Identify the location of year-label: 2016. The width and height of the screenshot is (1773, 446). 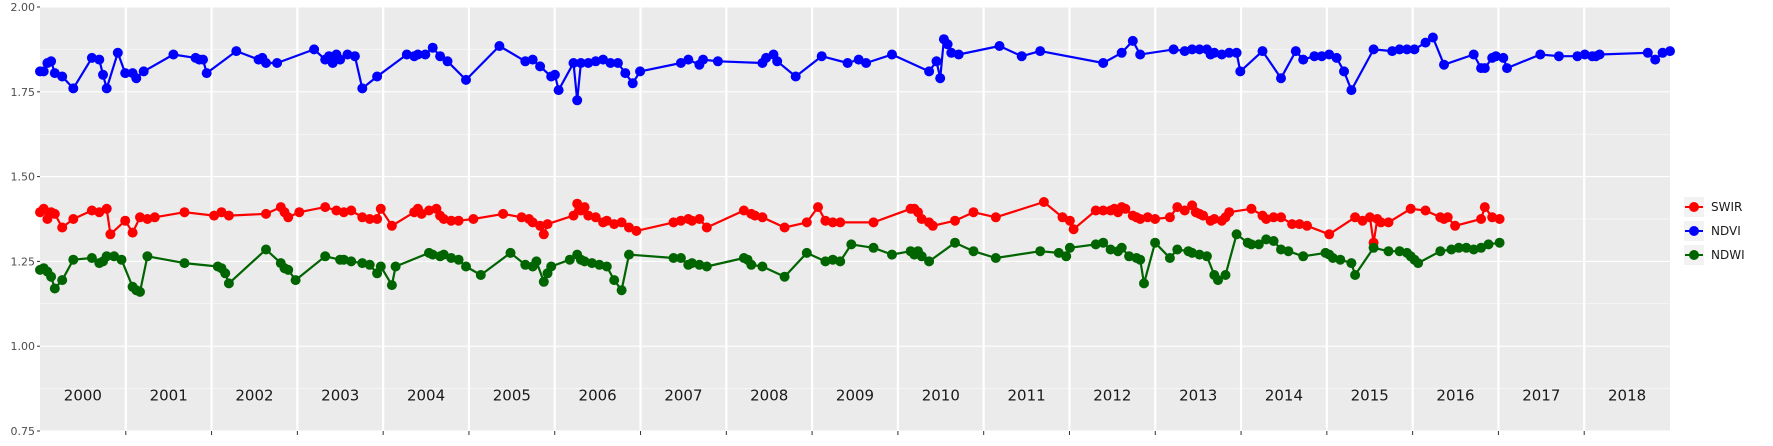
(1455, 395).